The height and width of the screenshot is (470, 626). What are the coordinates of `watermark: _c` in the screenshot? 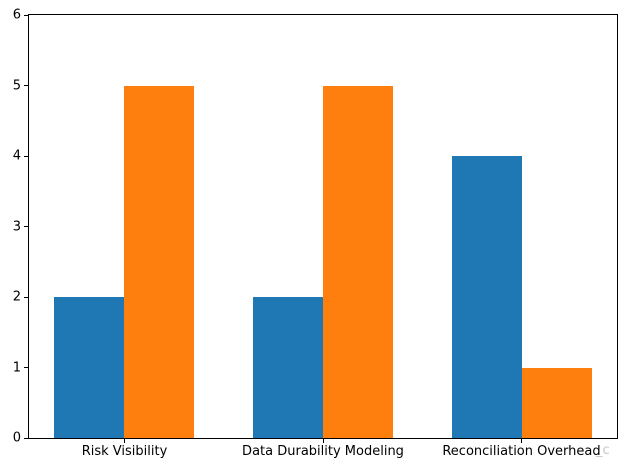 It's located at (603, 450).